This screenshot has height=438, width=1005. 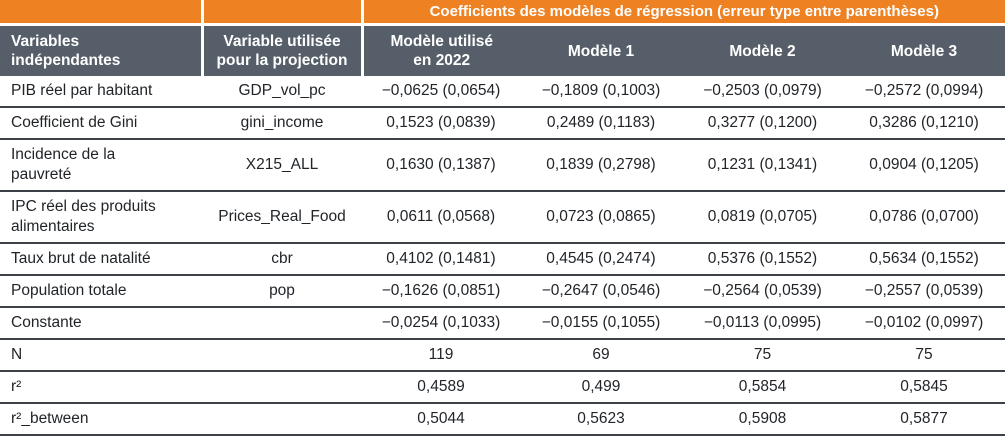 What do you see at coordinates (762, 387) in the screenshot?
I see `value-cell-model-2: 0,5854` at bounding box center [762, 387].